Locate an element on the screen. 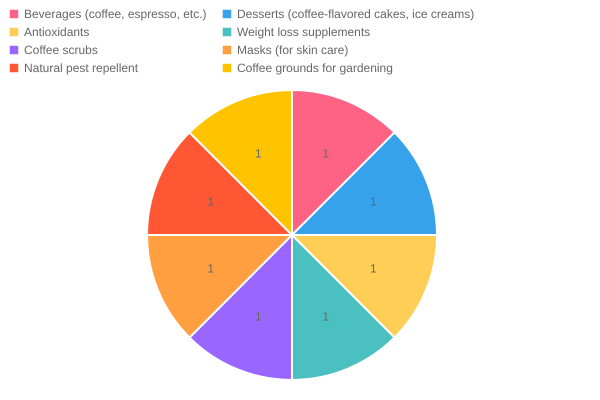 This screenshot has width=600, height=400. legend-label: Desserts (coffee-flavored cakes, ice creams) is located at coordinates (355, 14).